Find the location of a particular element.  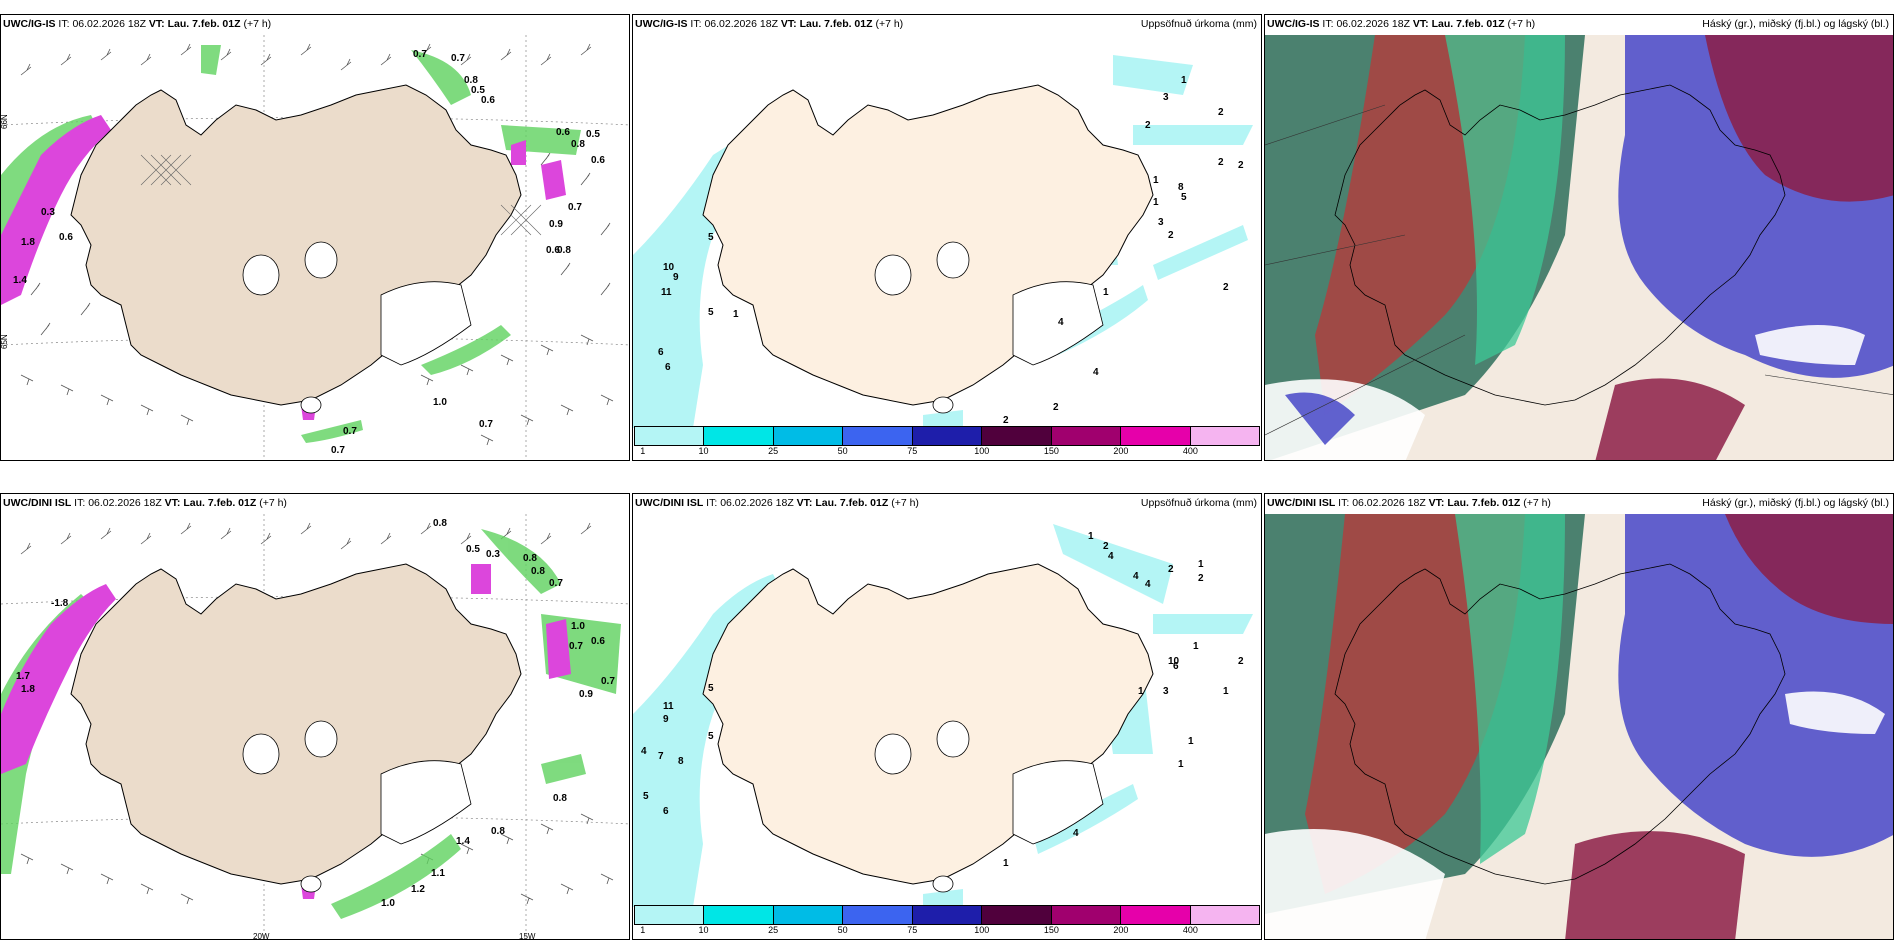

value-label: 7 is located at coordinates (661, 756).